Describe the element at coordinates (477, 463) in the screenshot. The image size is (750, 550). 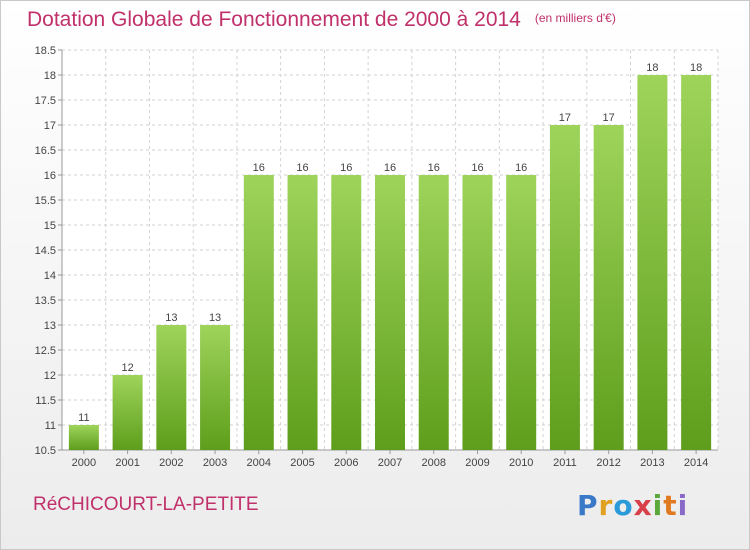
I see `x-tick-label: 2009` at that location.